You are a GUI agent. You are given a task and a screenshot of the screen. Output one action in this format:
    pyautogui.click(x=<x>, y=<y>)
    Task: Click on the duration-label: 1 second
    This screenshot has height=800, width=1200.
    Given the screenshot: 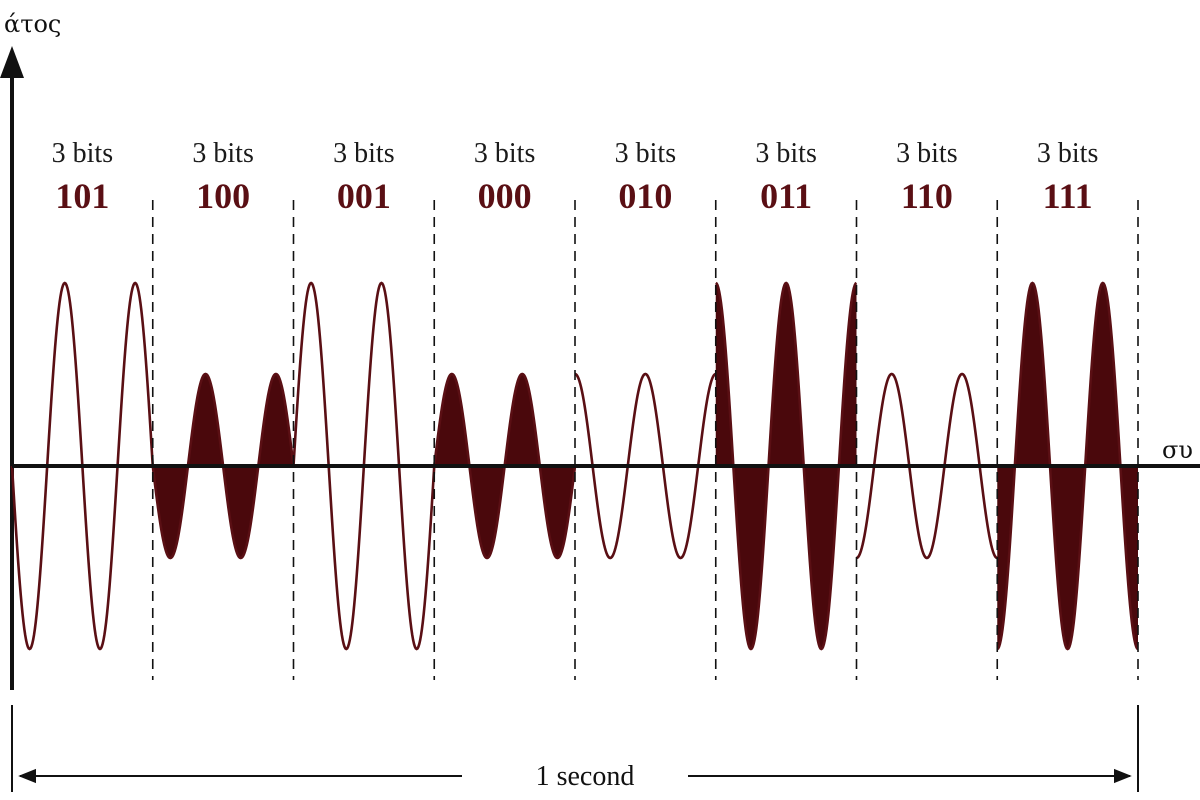 What is the action you would take?
    pyautogui.click(x=585, y=776)
    